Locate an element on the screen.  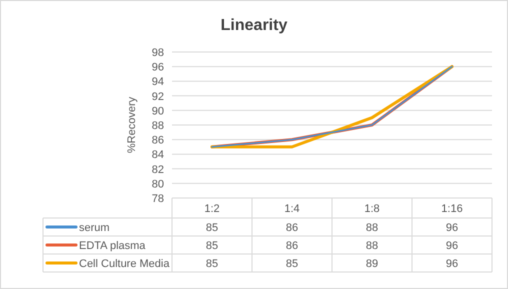
x-tick-label: 1:16 is located at coordinates (452, 209).